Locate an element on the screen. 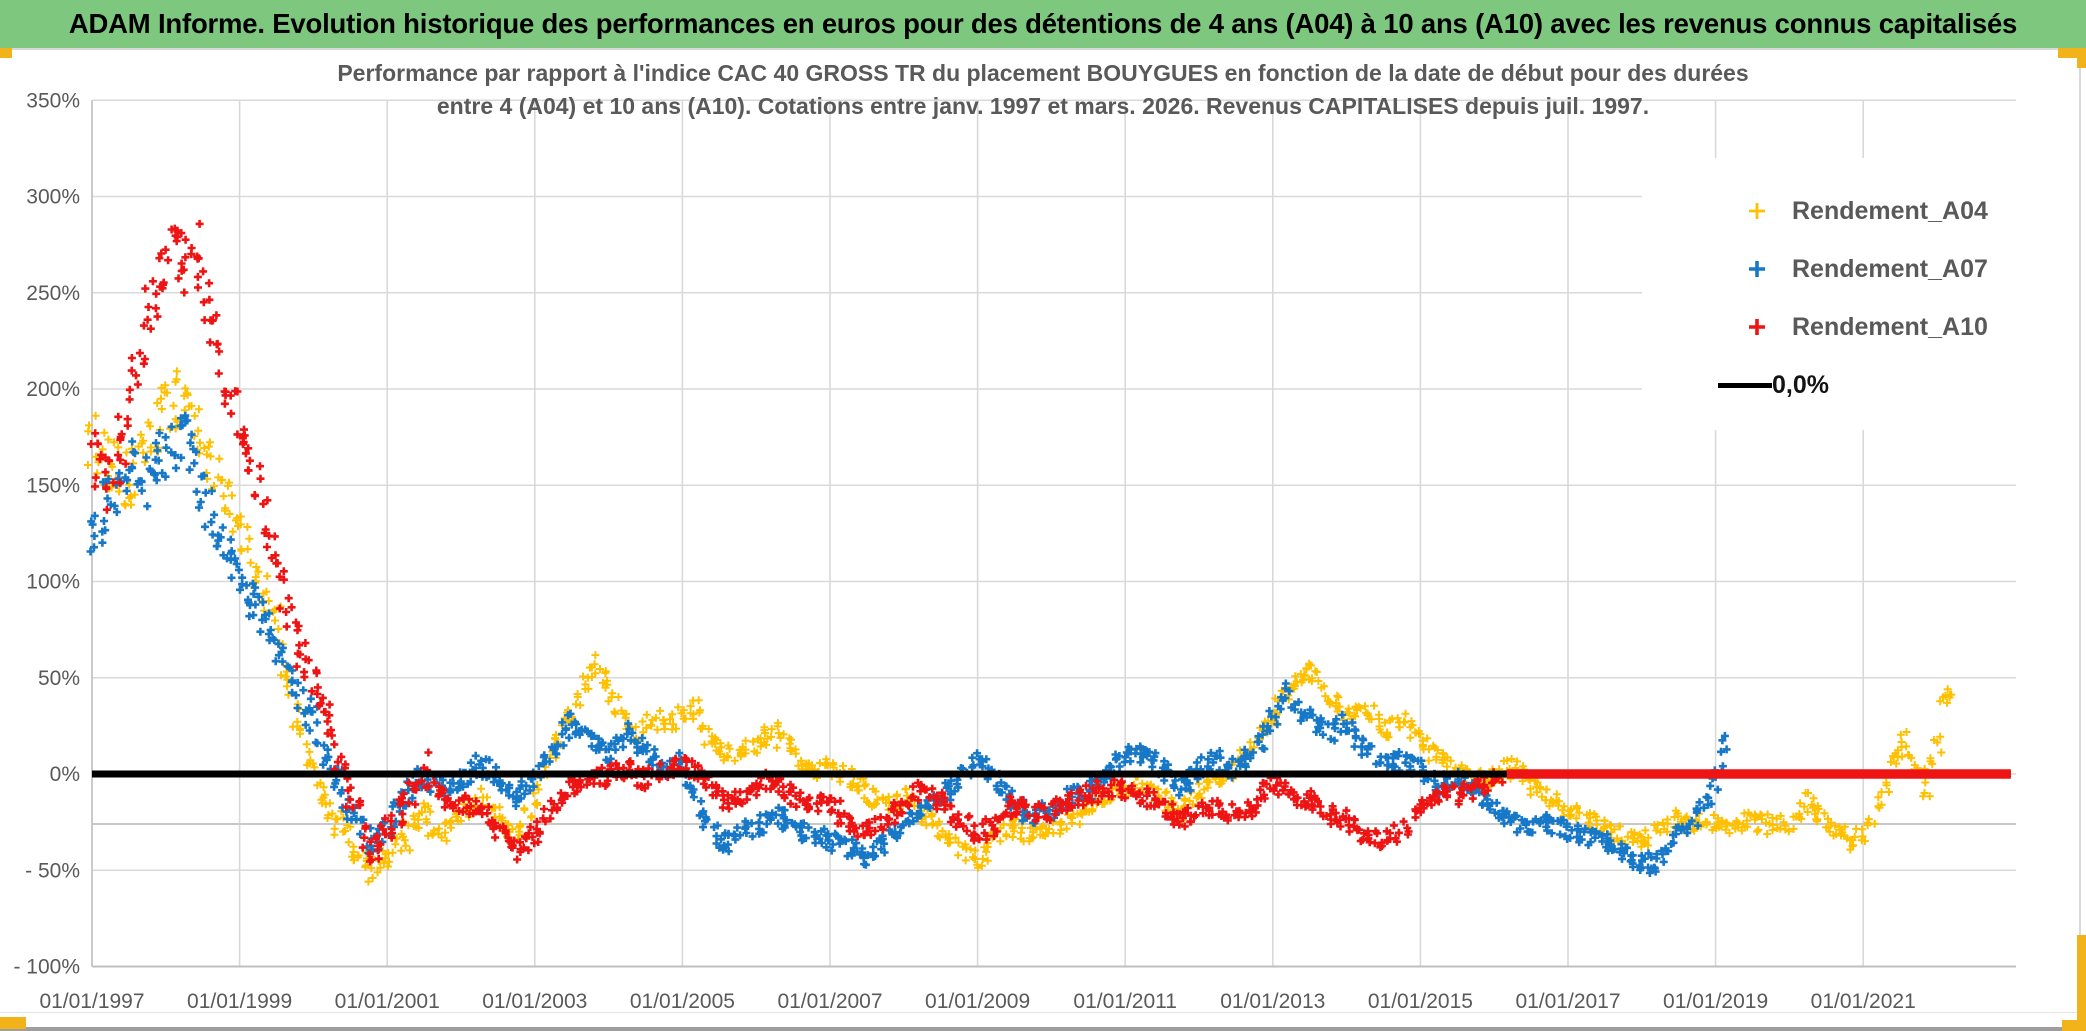 The image size is (2086, 1031). x-axis-tick-label: 01/01/2021 is located at coordinates (1863, 1001).